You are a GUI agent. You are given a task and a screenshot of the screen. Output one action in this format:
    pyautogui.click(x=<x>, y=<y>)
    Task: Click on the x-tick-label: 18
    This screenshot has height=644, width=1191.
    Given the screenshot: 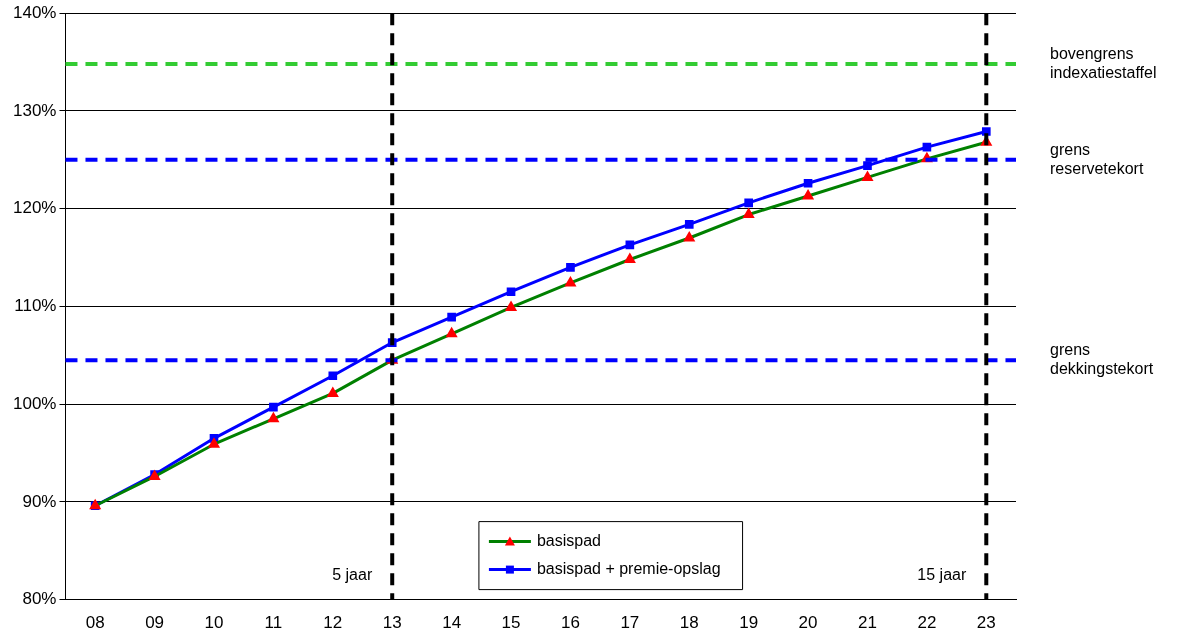 What is the action you would take?
    pyautogui.click(x=689, y=623)
    